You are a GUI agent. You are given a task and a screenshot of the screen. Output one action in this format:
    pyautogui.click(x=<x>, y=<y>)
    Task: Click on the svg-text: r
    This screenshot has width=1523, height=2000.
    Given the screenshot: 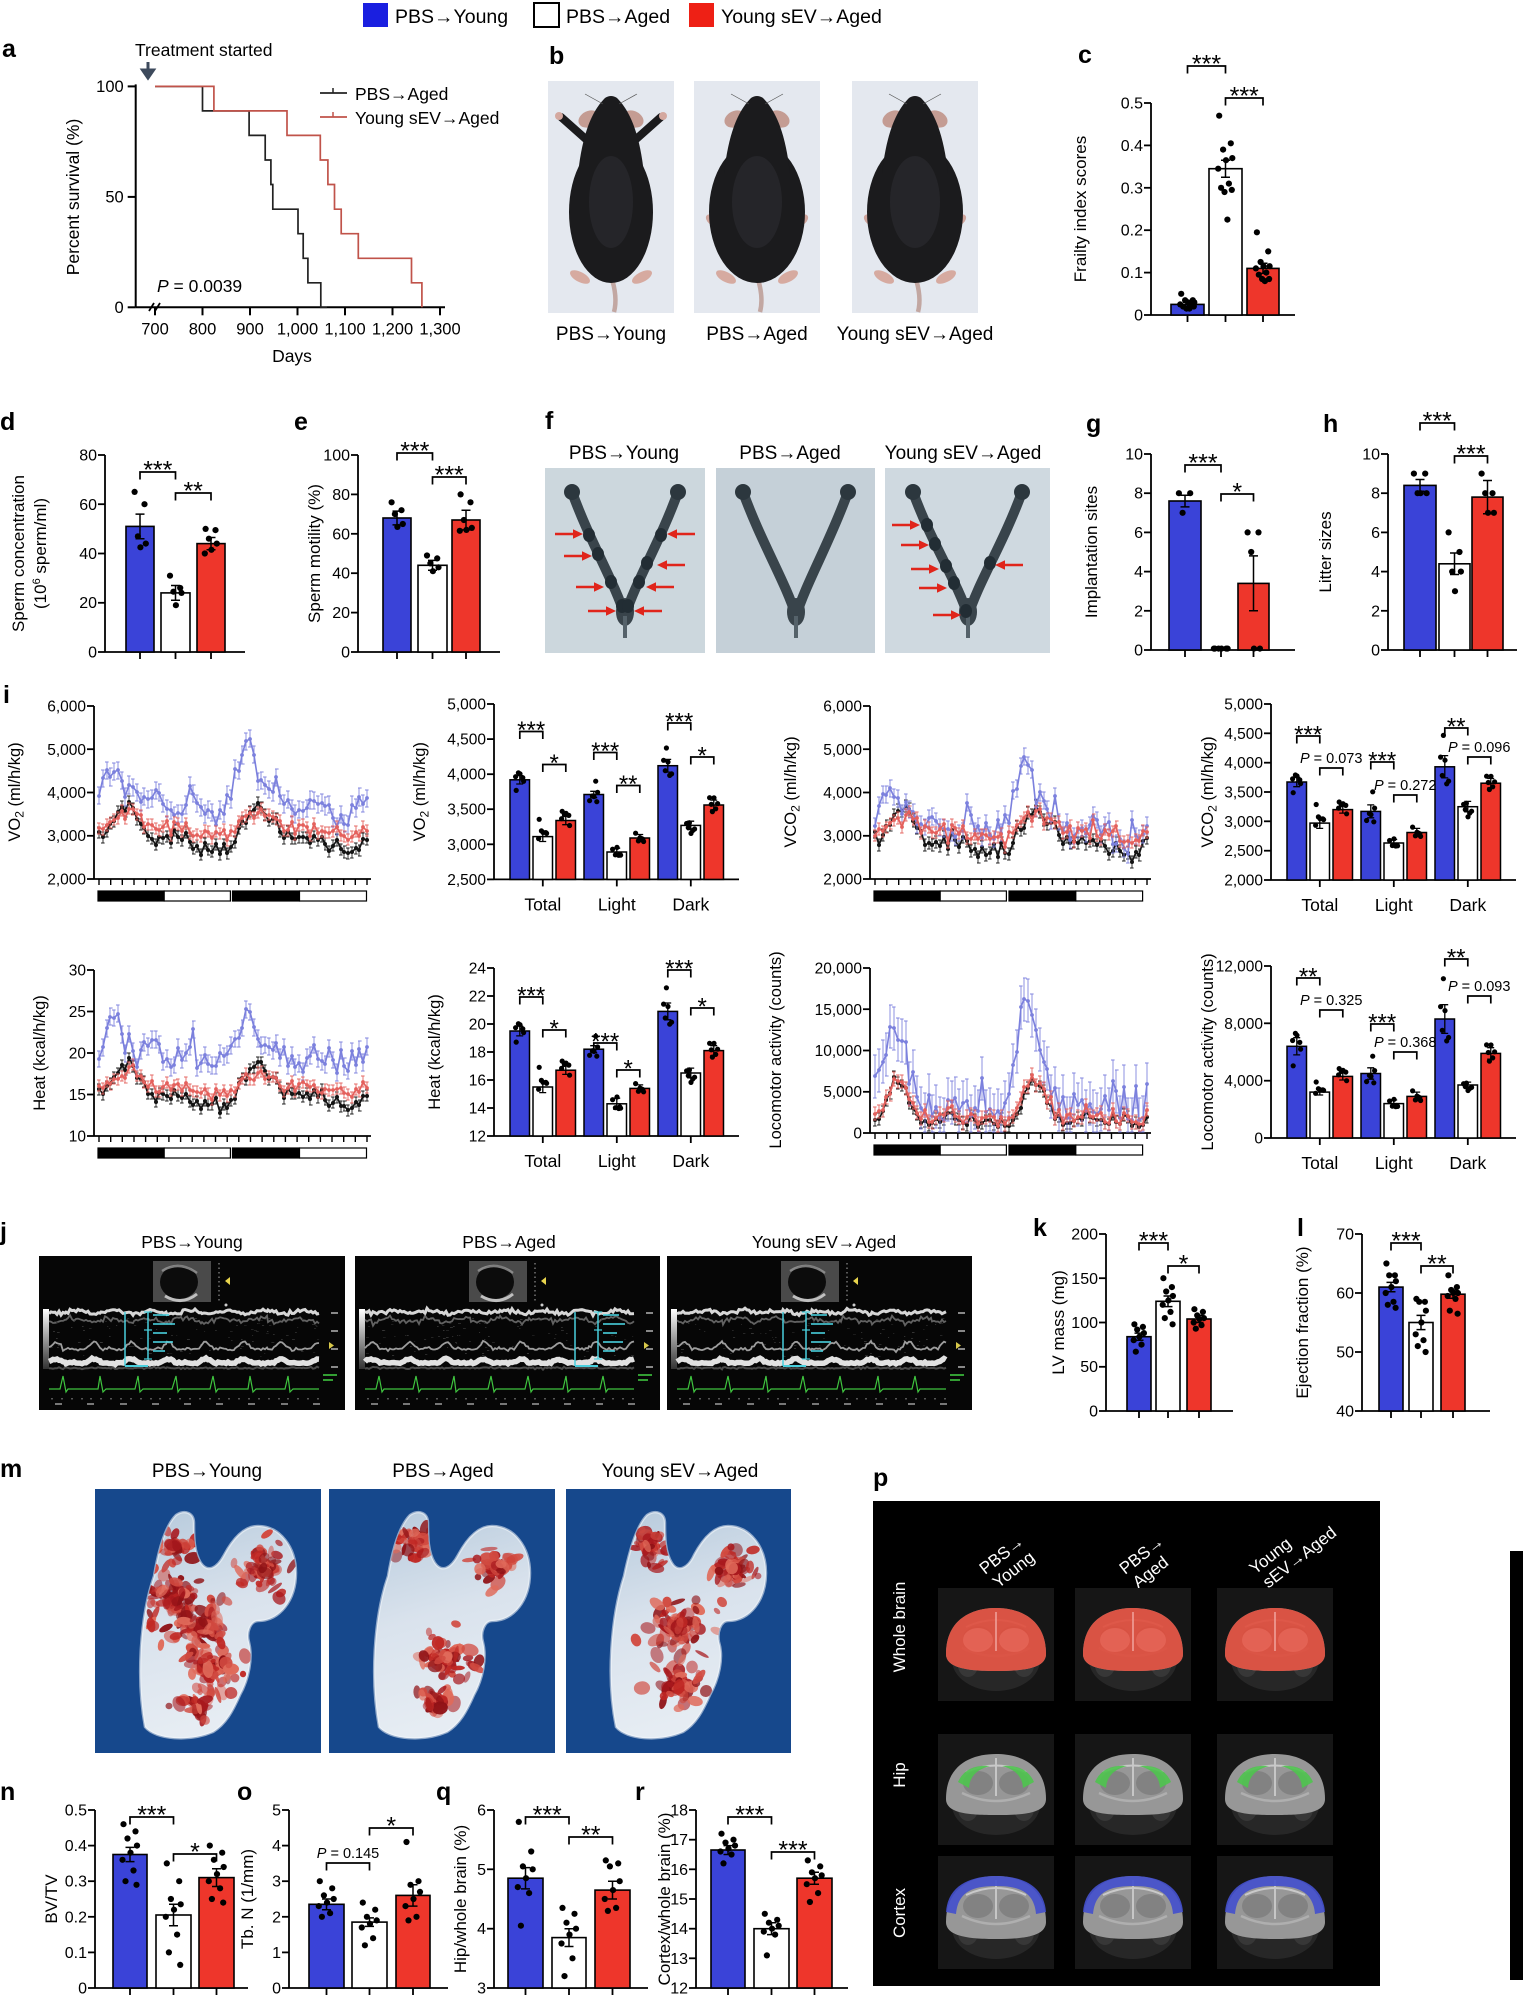 What is the action you would take?
    pyautogui.click(x=640, y=1792)
    